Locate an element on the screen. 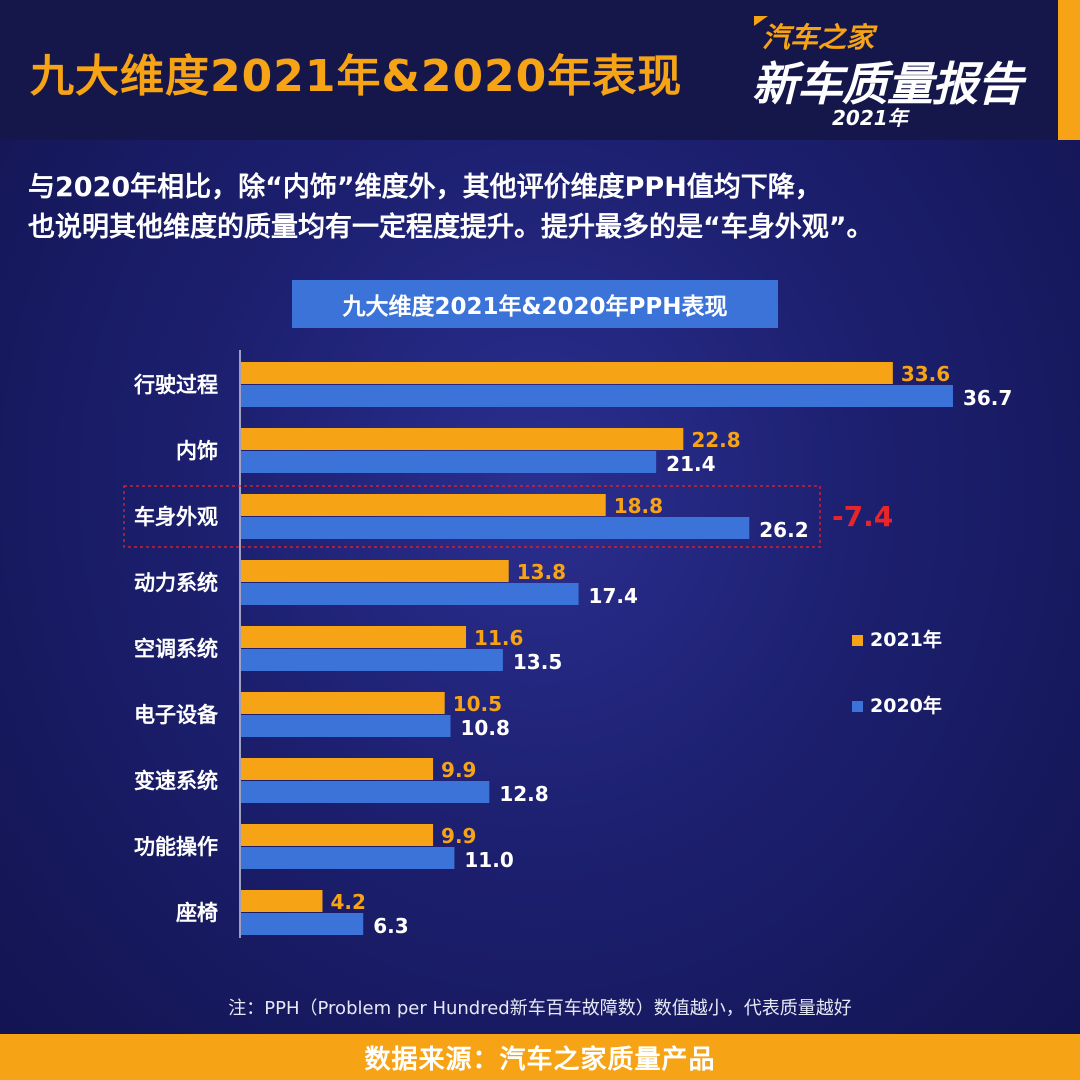  value-label-2021: 10.5 is located at coordinates (477, 704).